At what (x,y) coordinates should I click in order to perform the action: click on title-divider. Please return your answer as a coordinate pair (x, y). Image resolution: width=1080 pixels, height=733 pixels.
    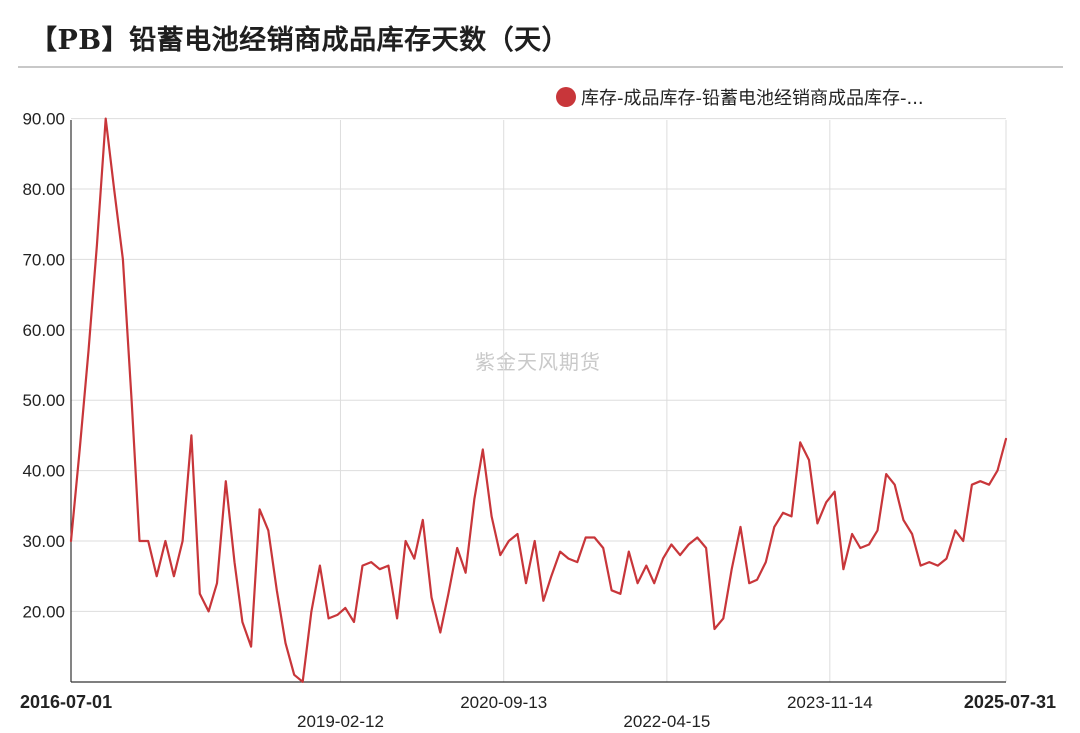
    Looking at the image, I should click on (540, 67).